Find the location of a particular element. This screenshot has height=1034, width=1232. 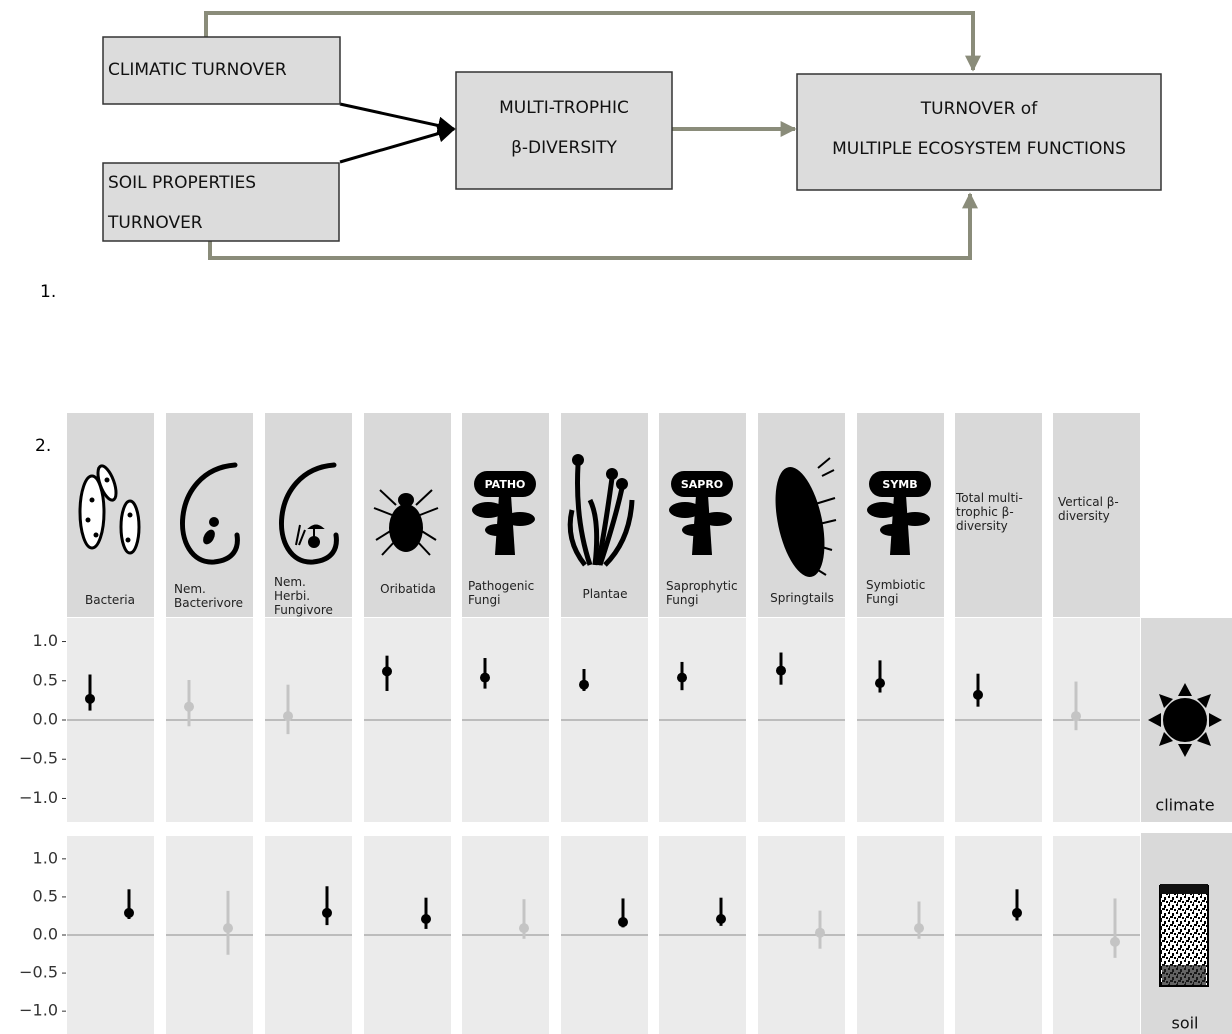

category-label: Nem. Herbi. Fungivore is located at coordinates (303, 596).